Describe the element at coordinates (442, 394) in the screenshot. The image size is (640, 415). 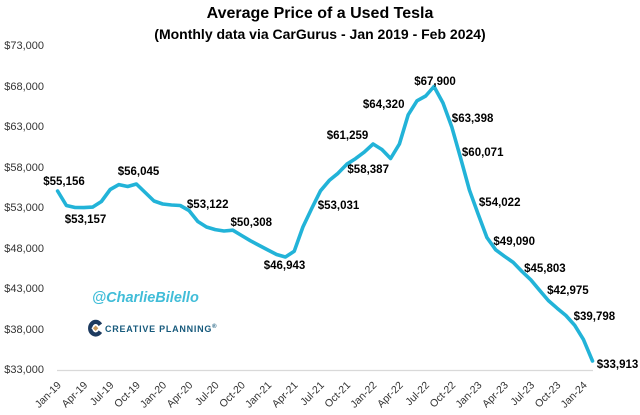
I see `svg-text: Oct-22` at that location.